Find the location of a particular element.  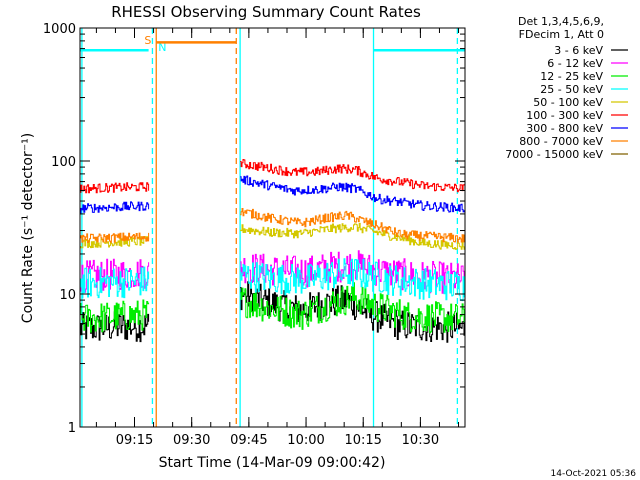

series-100-300kev is located at coordinates (273, 176).